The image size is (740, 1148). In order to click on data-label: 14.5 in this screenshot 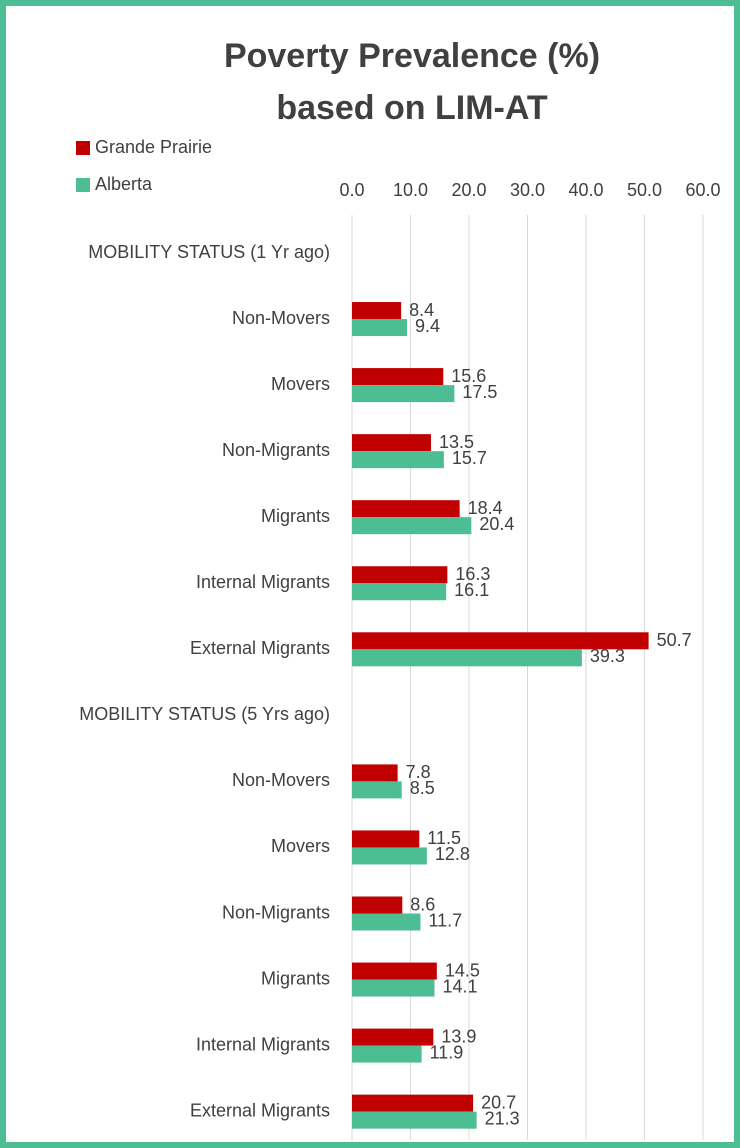, I will do `click(462, 970)`.